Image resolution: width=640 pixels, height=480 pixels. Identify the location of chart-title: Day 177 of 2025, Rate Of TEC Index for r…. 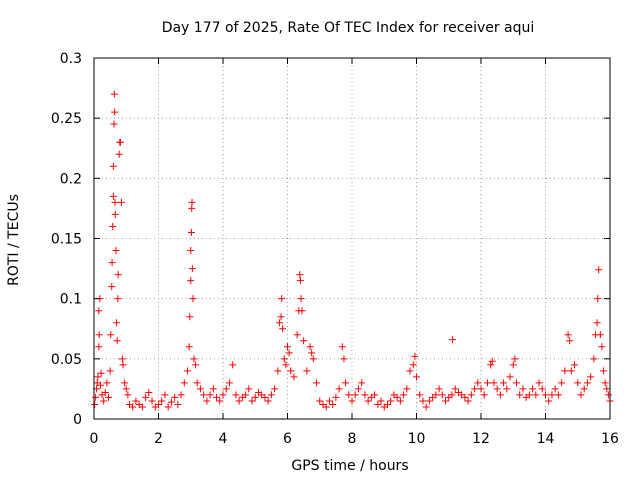
(348, 28).